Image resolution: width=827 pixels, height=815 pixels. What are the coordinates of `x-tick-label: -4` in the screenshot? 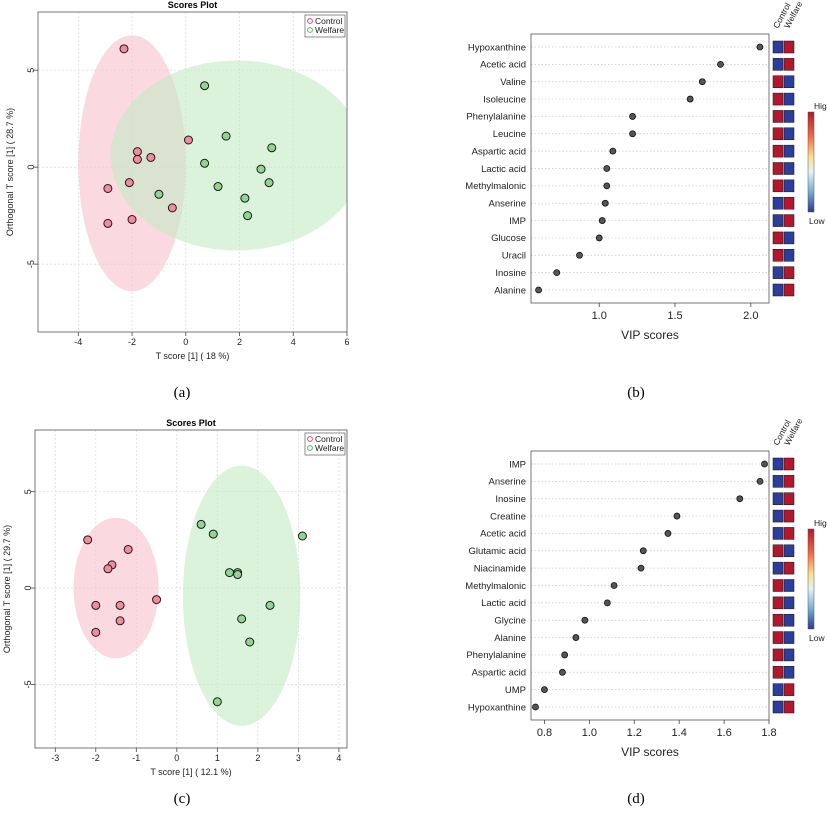 It's located at (78, 342).